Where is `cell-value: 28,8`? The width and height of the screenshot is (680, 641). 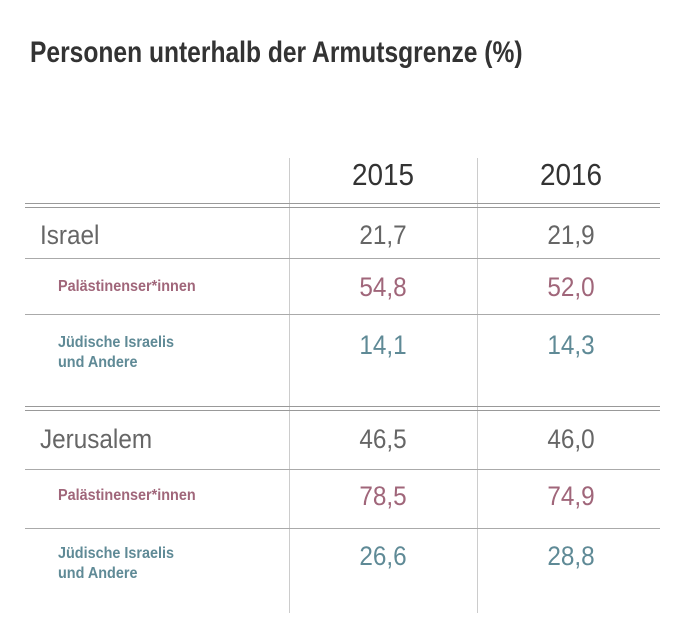
cell-value: 28,8 is located at coordinates (571, 556).